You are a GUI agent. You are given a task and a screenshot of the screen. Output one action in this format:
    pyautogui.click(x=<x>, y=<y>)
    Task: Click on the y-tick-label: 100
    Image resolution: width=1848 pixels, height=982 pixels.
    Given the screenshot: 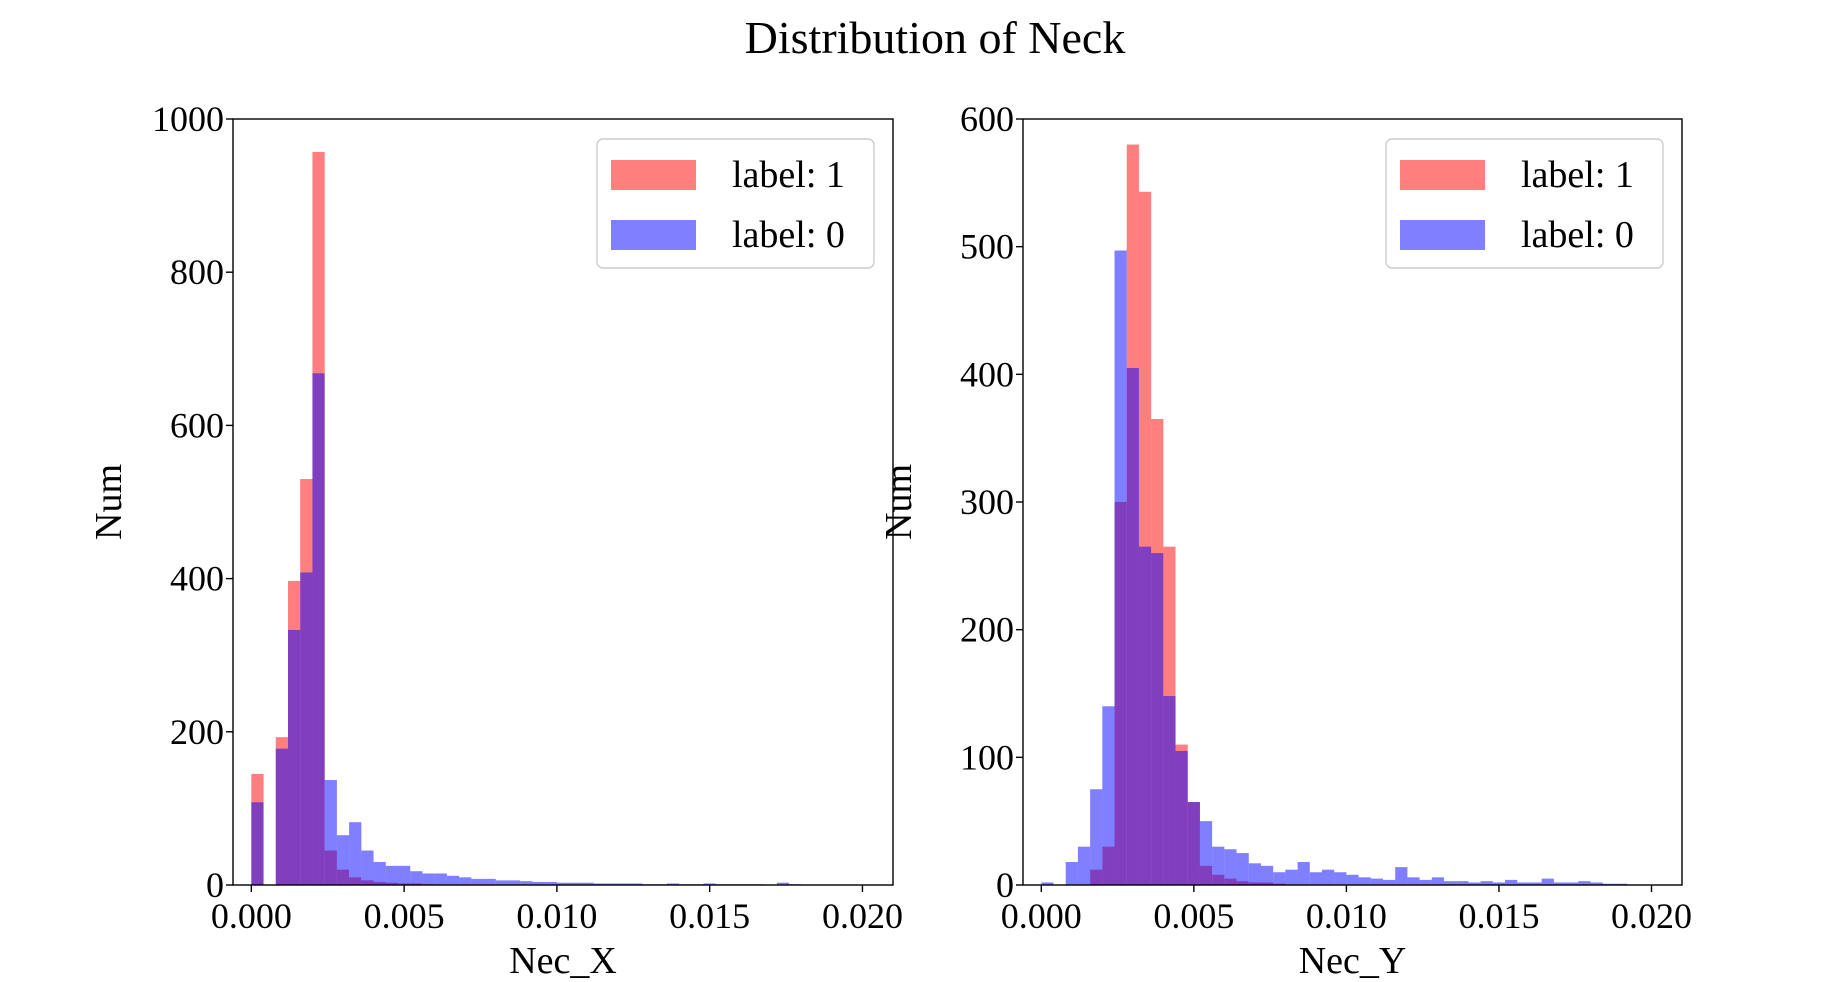 What is the action you would take?
    pyautogui.click(x=987, y=757)
    